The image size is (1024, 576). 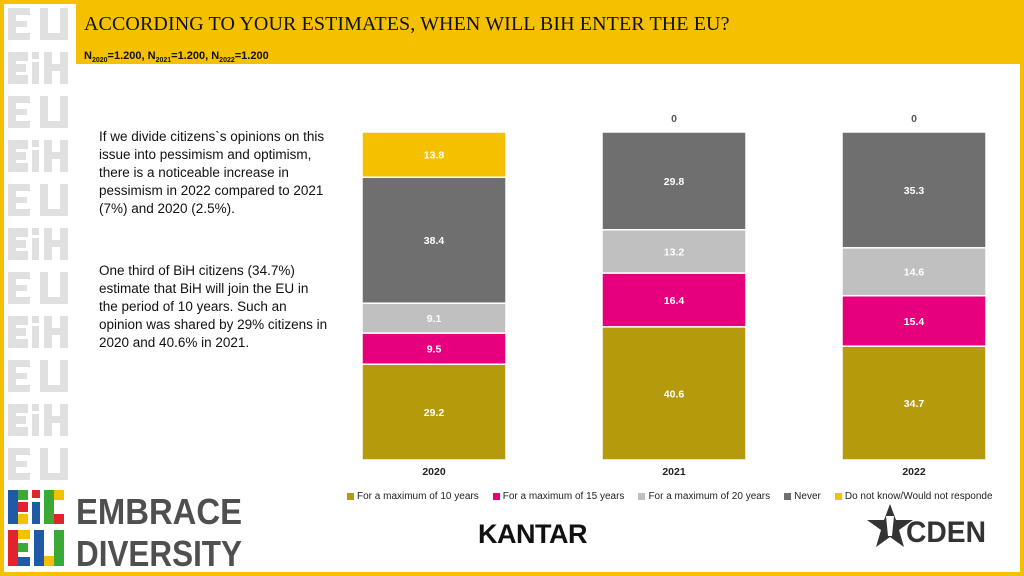 I want to click on legend-item-1: For a maximum of 15 years, so click(x=558, y=496).